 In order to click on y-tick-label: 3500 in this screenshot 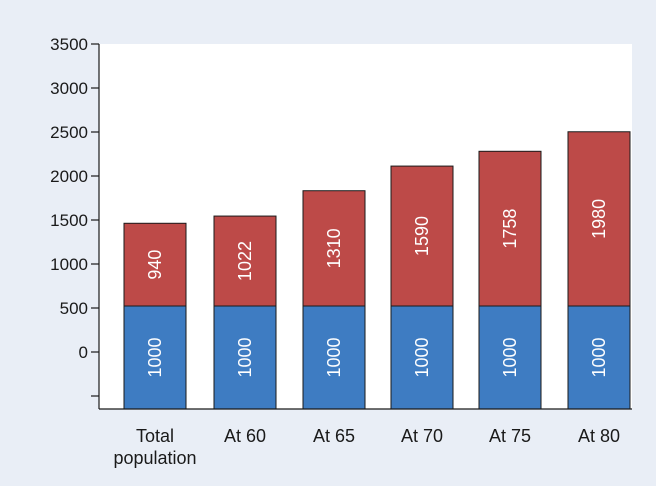, I will do `click(69, 44)`.